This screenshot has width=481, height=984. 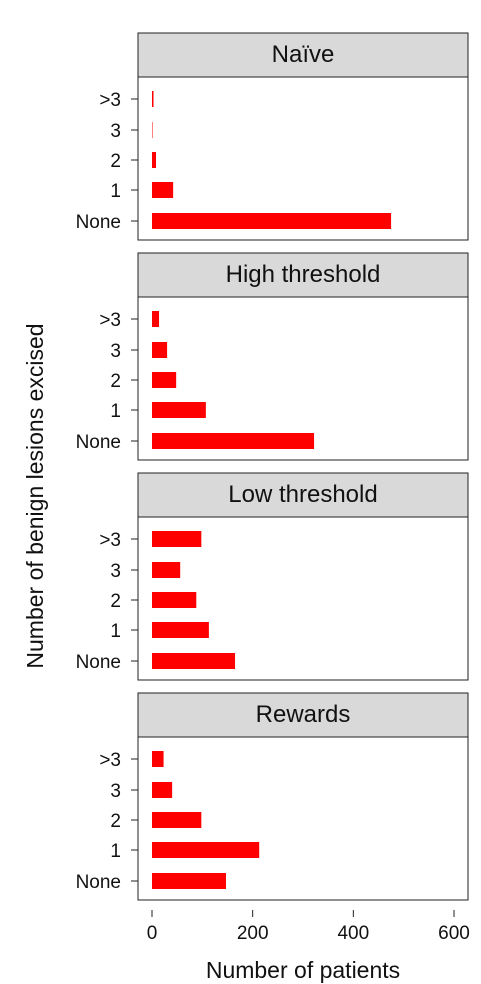 I want to click on facet-title: Rewards, so click(x=303, y=714).